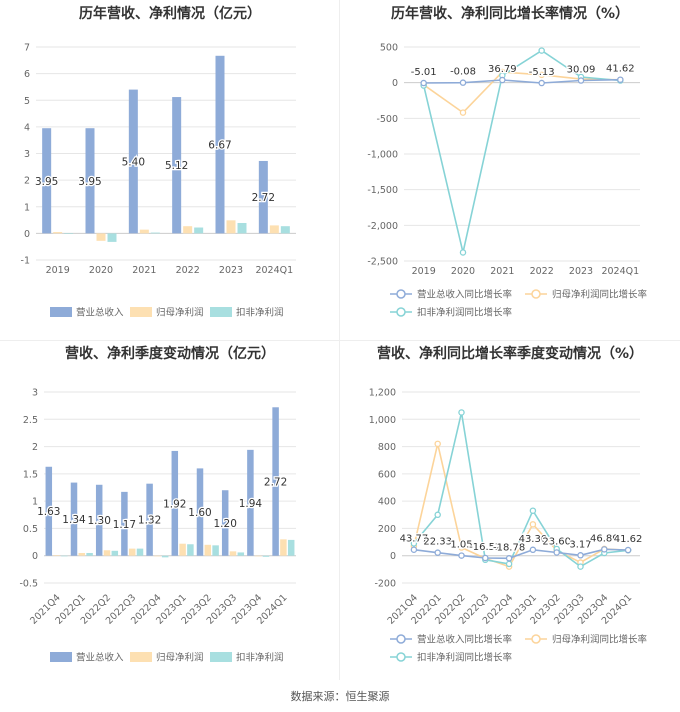 This screenshot has width=680, height=712. What do you see at coordinates (144, 270) in the screenshot?
I see `x-tick-label: 2021` at bounding box center [144, 270].